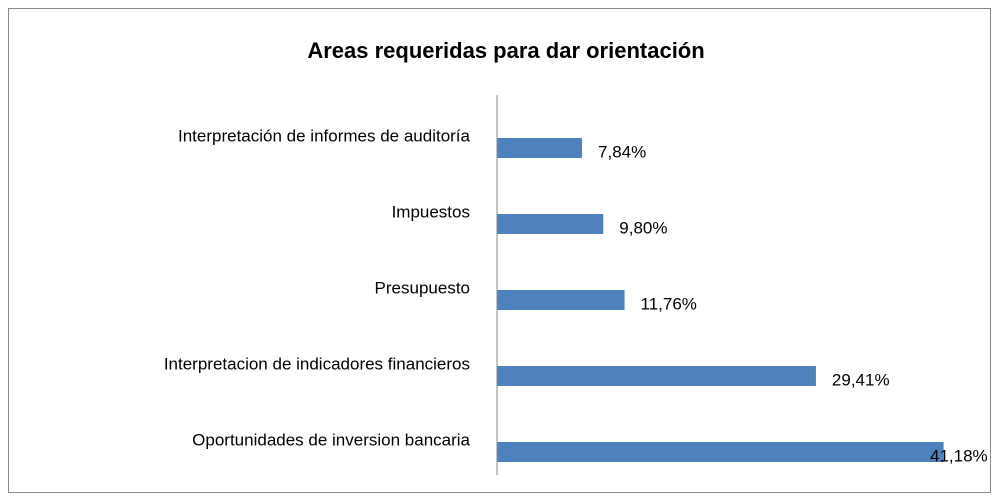 Image resolution: width=1003 pixels, height=502 pixels. Describe the element at coordinates (331, 439) in the screenshot. I see `category-label: Oportunidades de inversion bancaria` at that location.